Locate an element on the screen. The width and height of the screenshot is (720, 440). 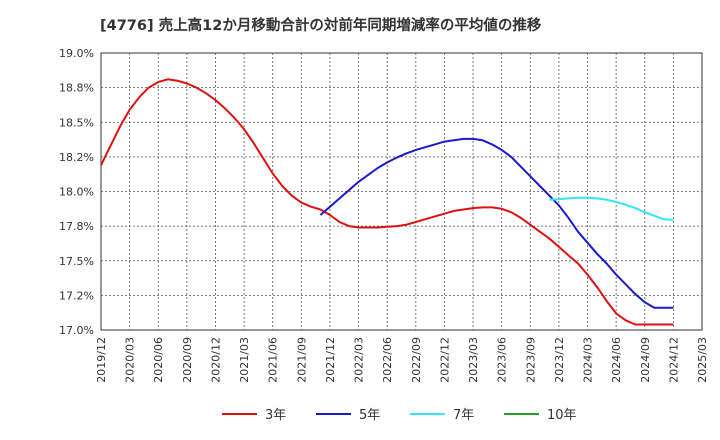
y-tick-label: 18.5% is located at coordinates (76, 122).